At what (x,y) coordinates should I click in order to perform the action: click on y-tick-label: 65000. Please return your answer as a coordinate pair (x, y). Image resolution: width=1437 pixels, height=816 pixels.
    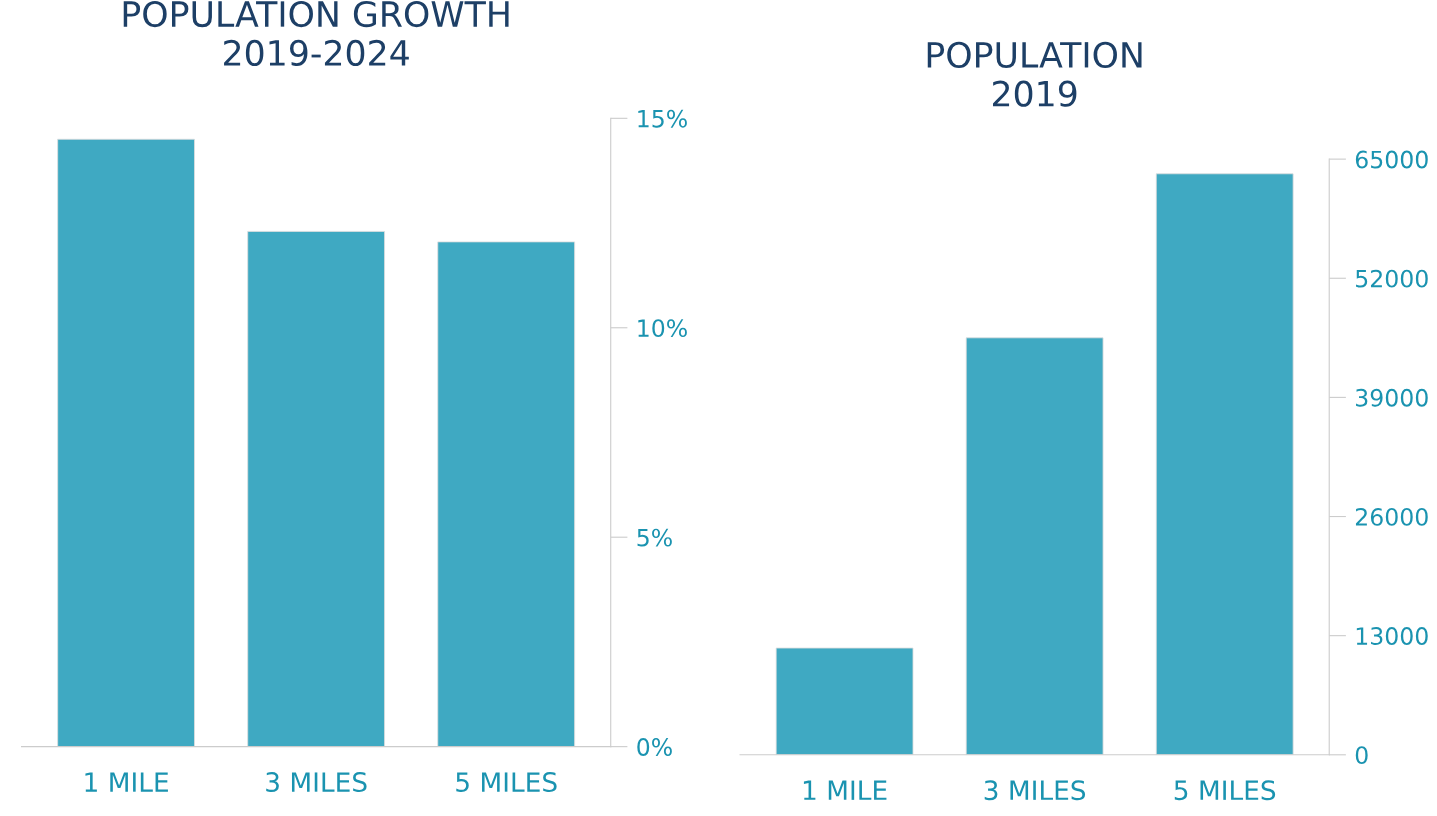
    Looking at the image, I should click on (1391, 159).